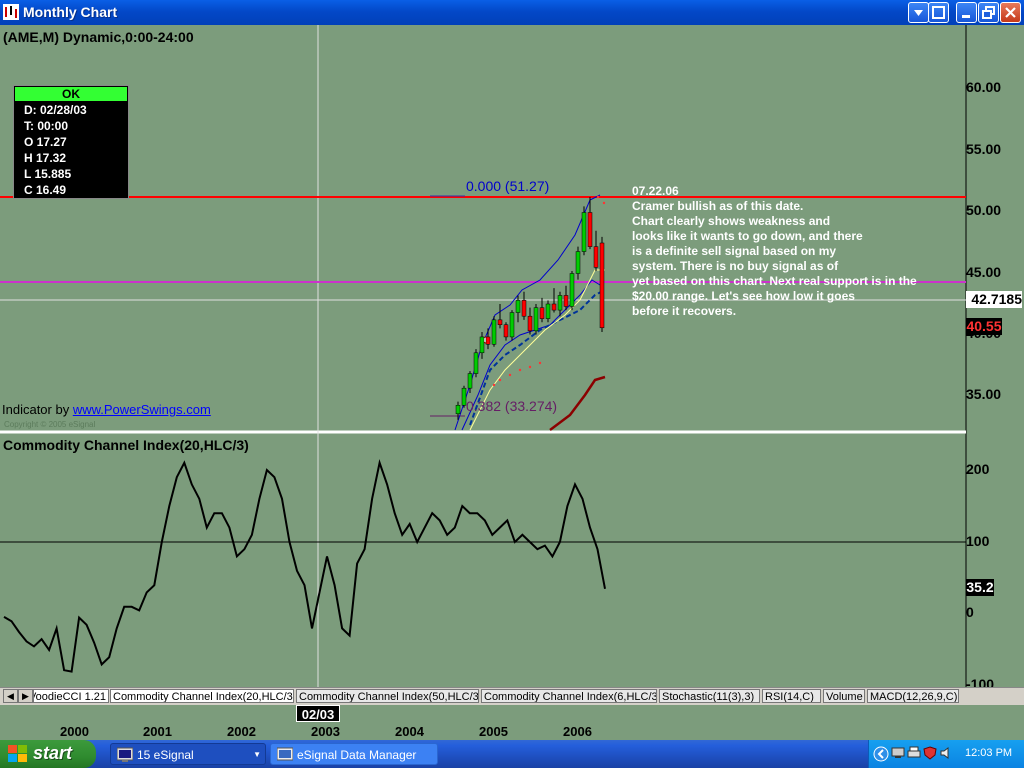  Describe the element at coordinates (970, 612) in the screenshot. I see `cci-tick: 0` at that location.